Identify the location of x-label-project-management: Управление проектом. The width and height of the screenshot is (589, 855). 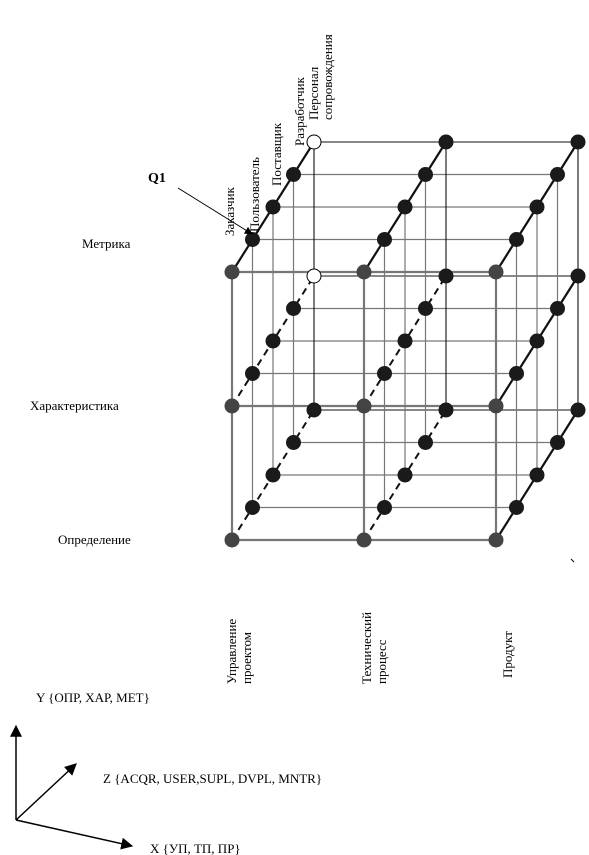
(239, 650).